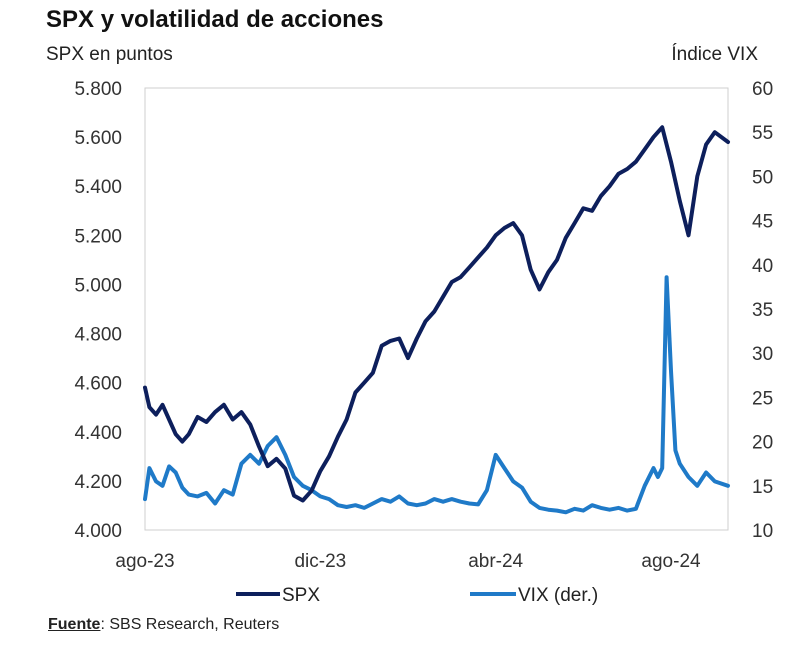 The width and height of the screenshot is (800, 650). What do you see at coordinates (714, 54) in the screenshot?
I see `right-axis-title: Índice VIX` at bounding box center [714, 54].